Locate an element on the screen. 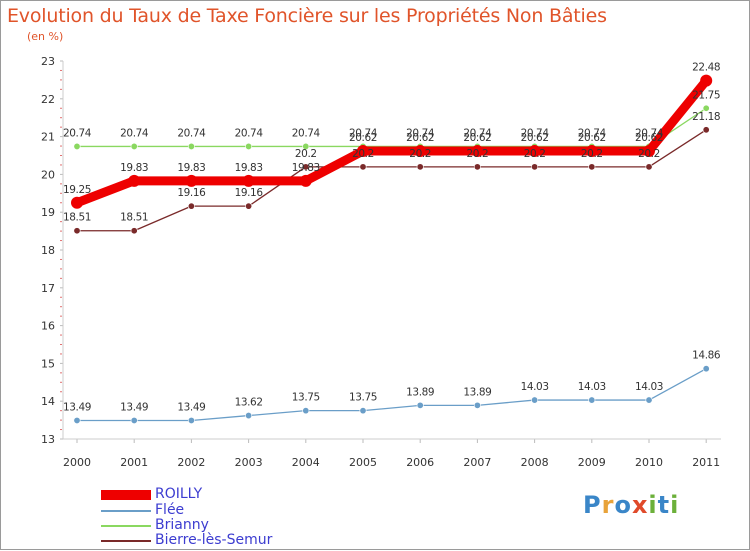  data-label: 14.86 is located at coordinates (706, 356).